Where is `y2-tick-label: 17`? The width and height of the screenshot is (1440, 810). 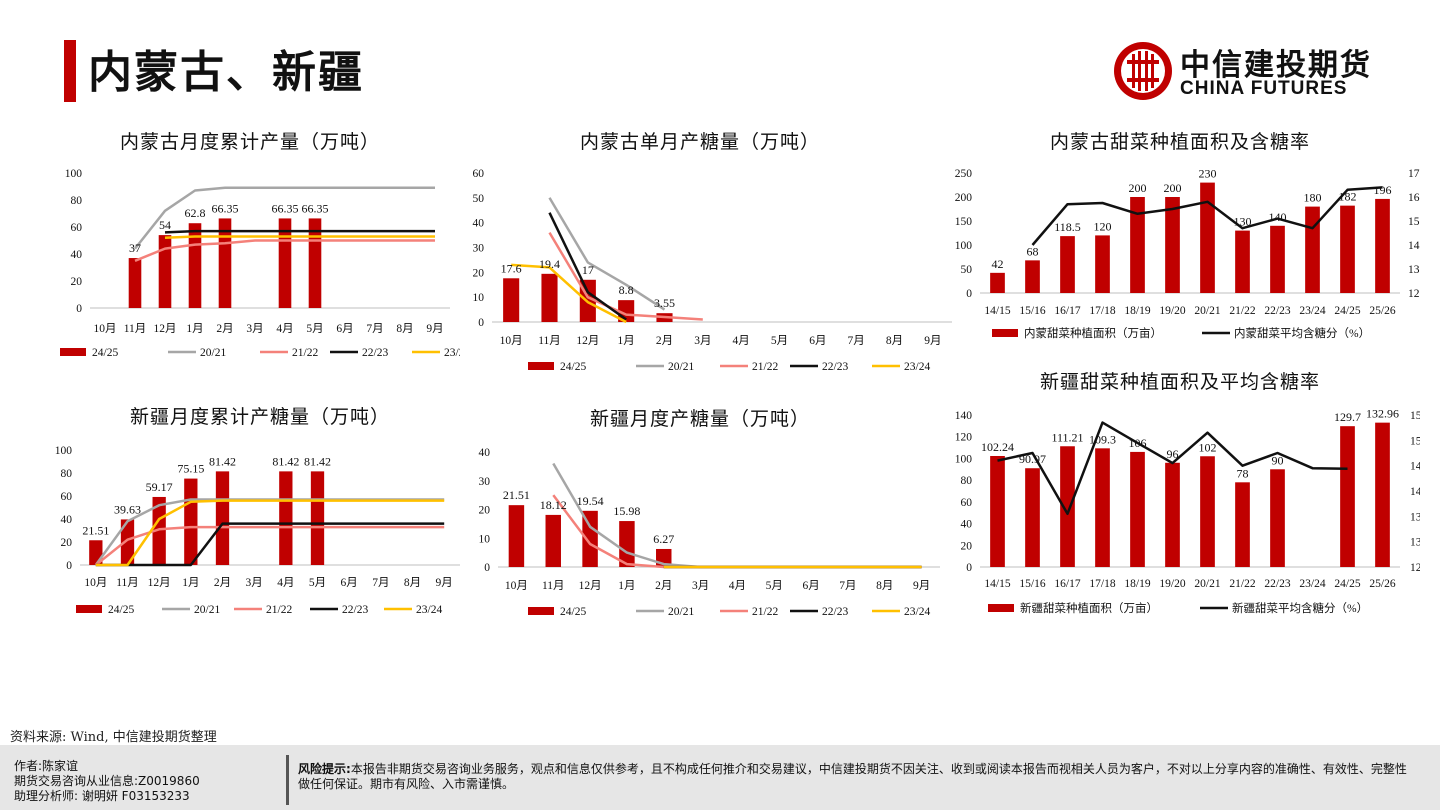 y2-tick-label: 17 is located at coordinates (1414, 174).